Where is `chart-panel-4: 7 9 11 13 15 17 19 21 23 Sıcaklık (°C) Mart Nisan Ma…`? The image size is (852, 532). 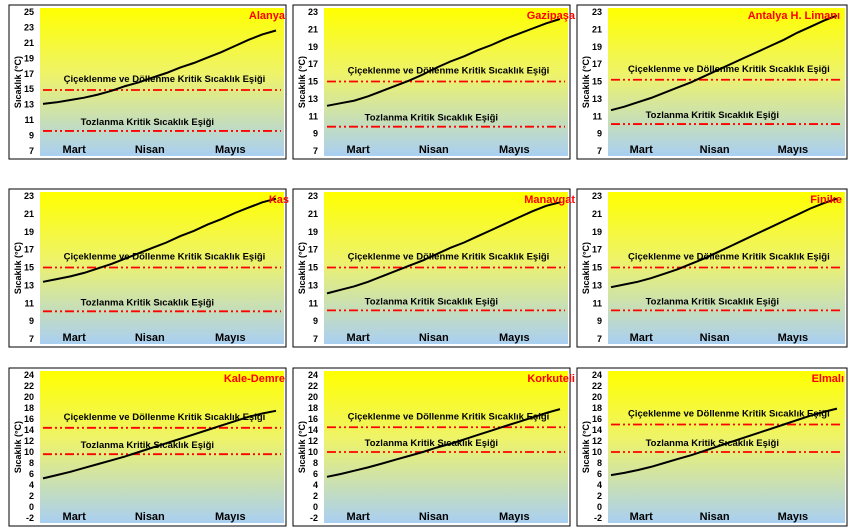
chart-panel-4: 7 9 11 13 15 17 19 21 23 Sıcaklık (°C) Mart Nisan Ma… is located at coordinates (148, 268).